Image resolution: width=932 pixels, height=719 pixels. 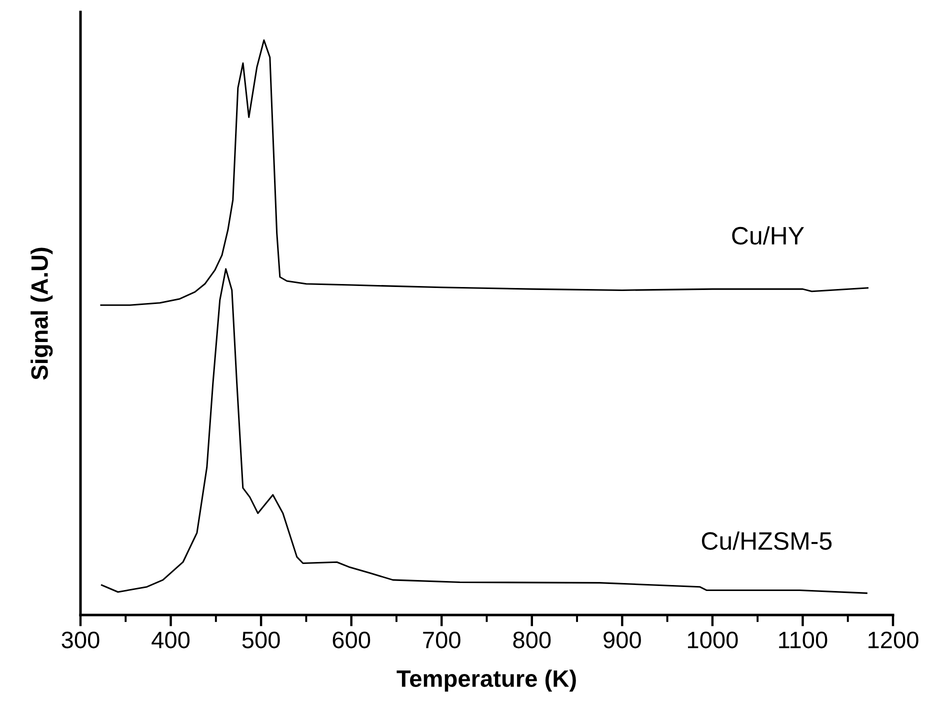 What do you see at coordinates (803, 640) in the screenshot?
I see `x-tick-label: 1100` at bounding box center [803, 640].